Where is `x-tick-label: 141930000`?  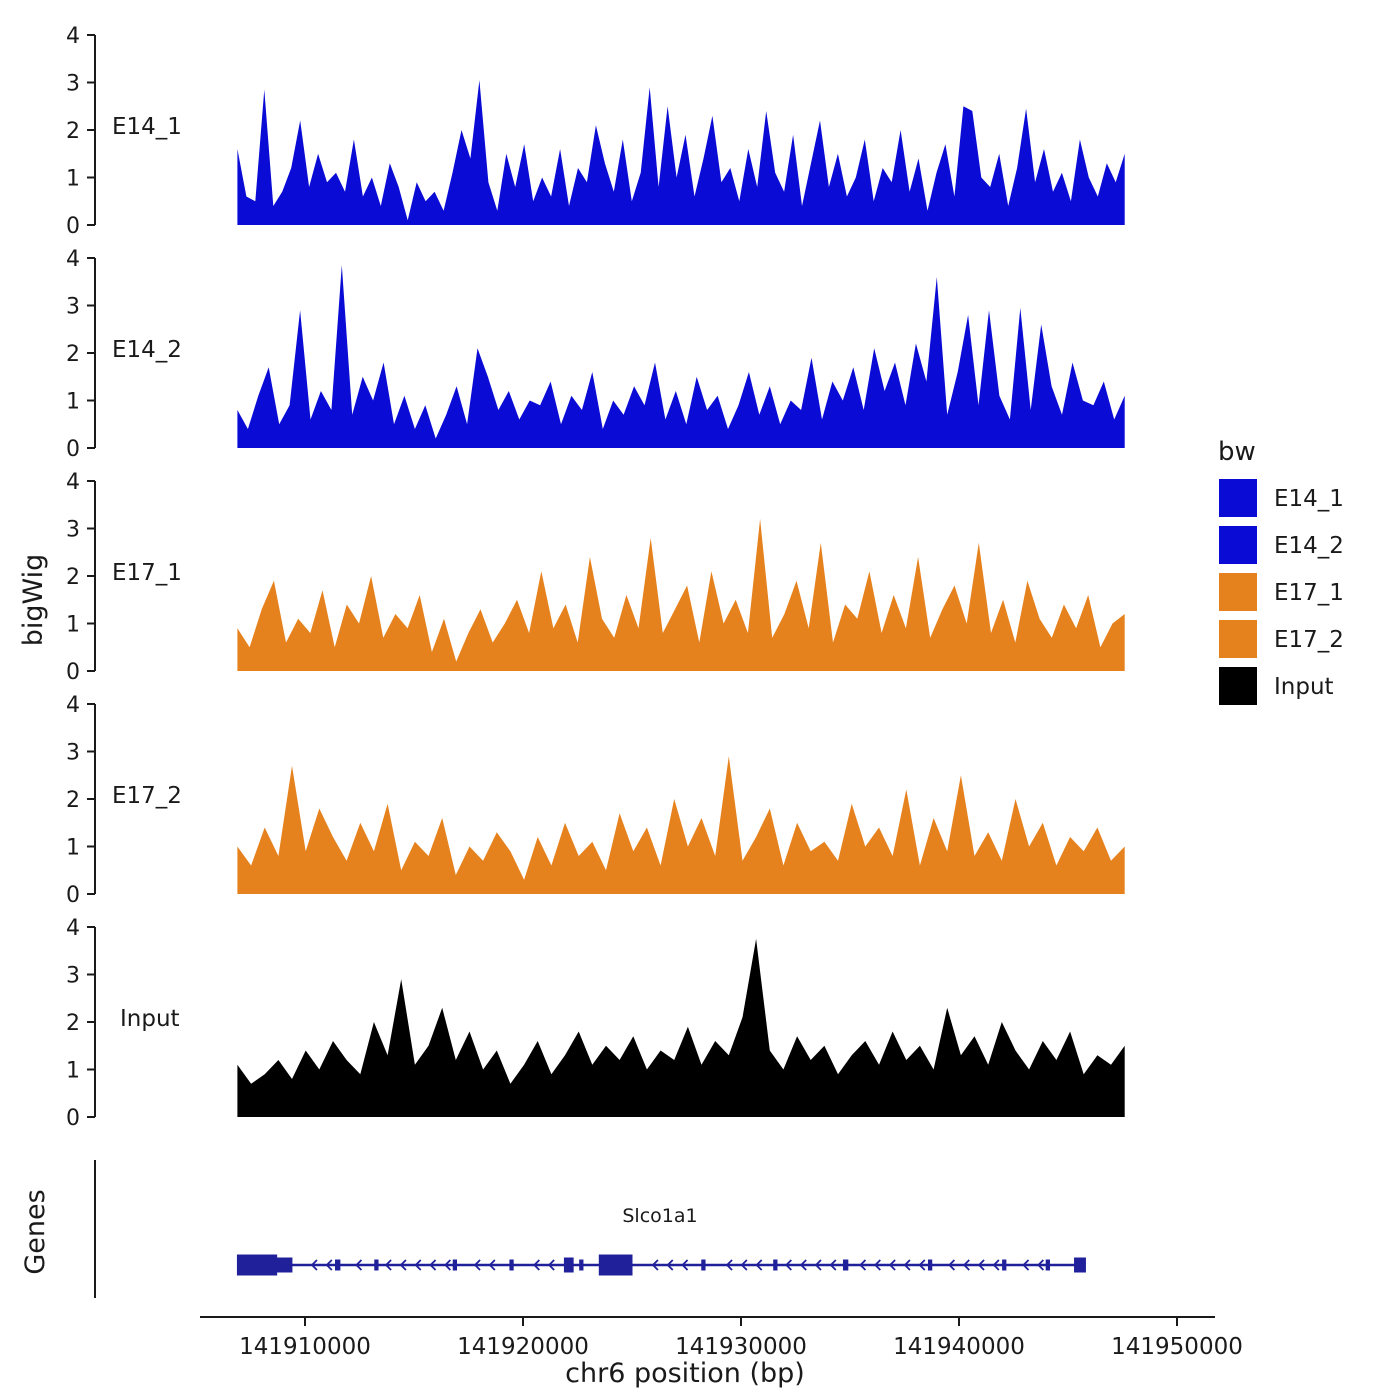 x-tick-label: 141930000 is located at coordinates (741, 1347).